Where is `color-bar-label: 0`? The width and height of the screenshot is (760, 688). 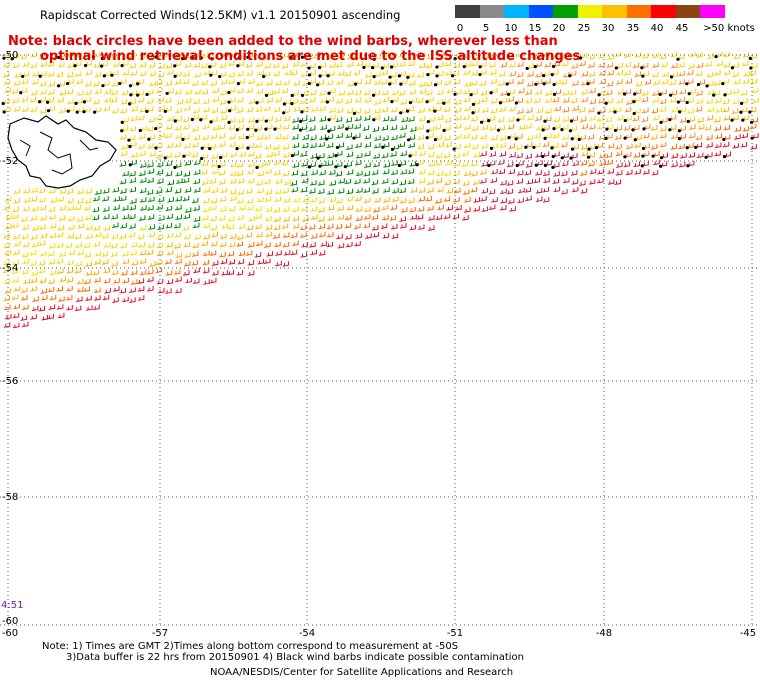
color-bar-label: 0 is located at coordinates (460, 28).